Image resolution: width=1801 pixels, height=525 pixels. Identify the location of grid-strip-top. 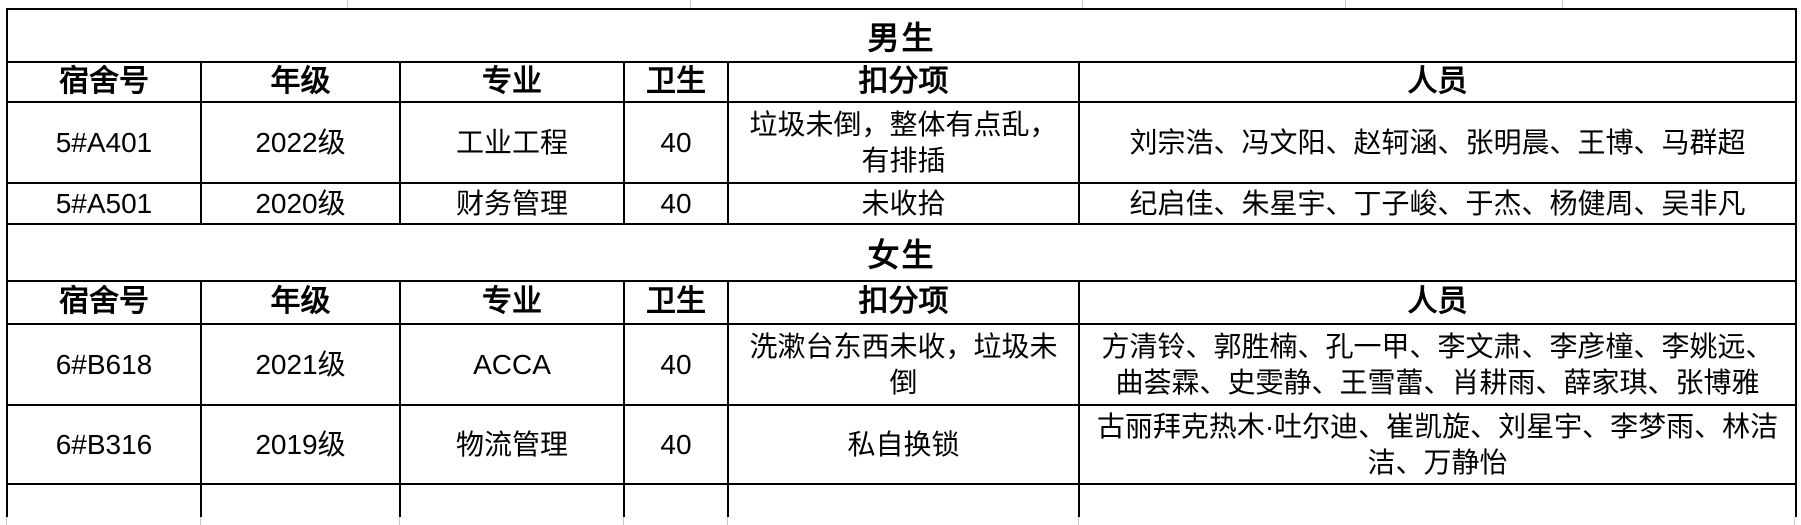
(900, 4).